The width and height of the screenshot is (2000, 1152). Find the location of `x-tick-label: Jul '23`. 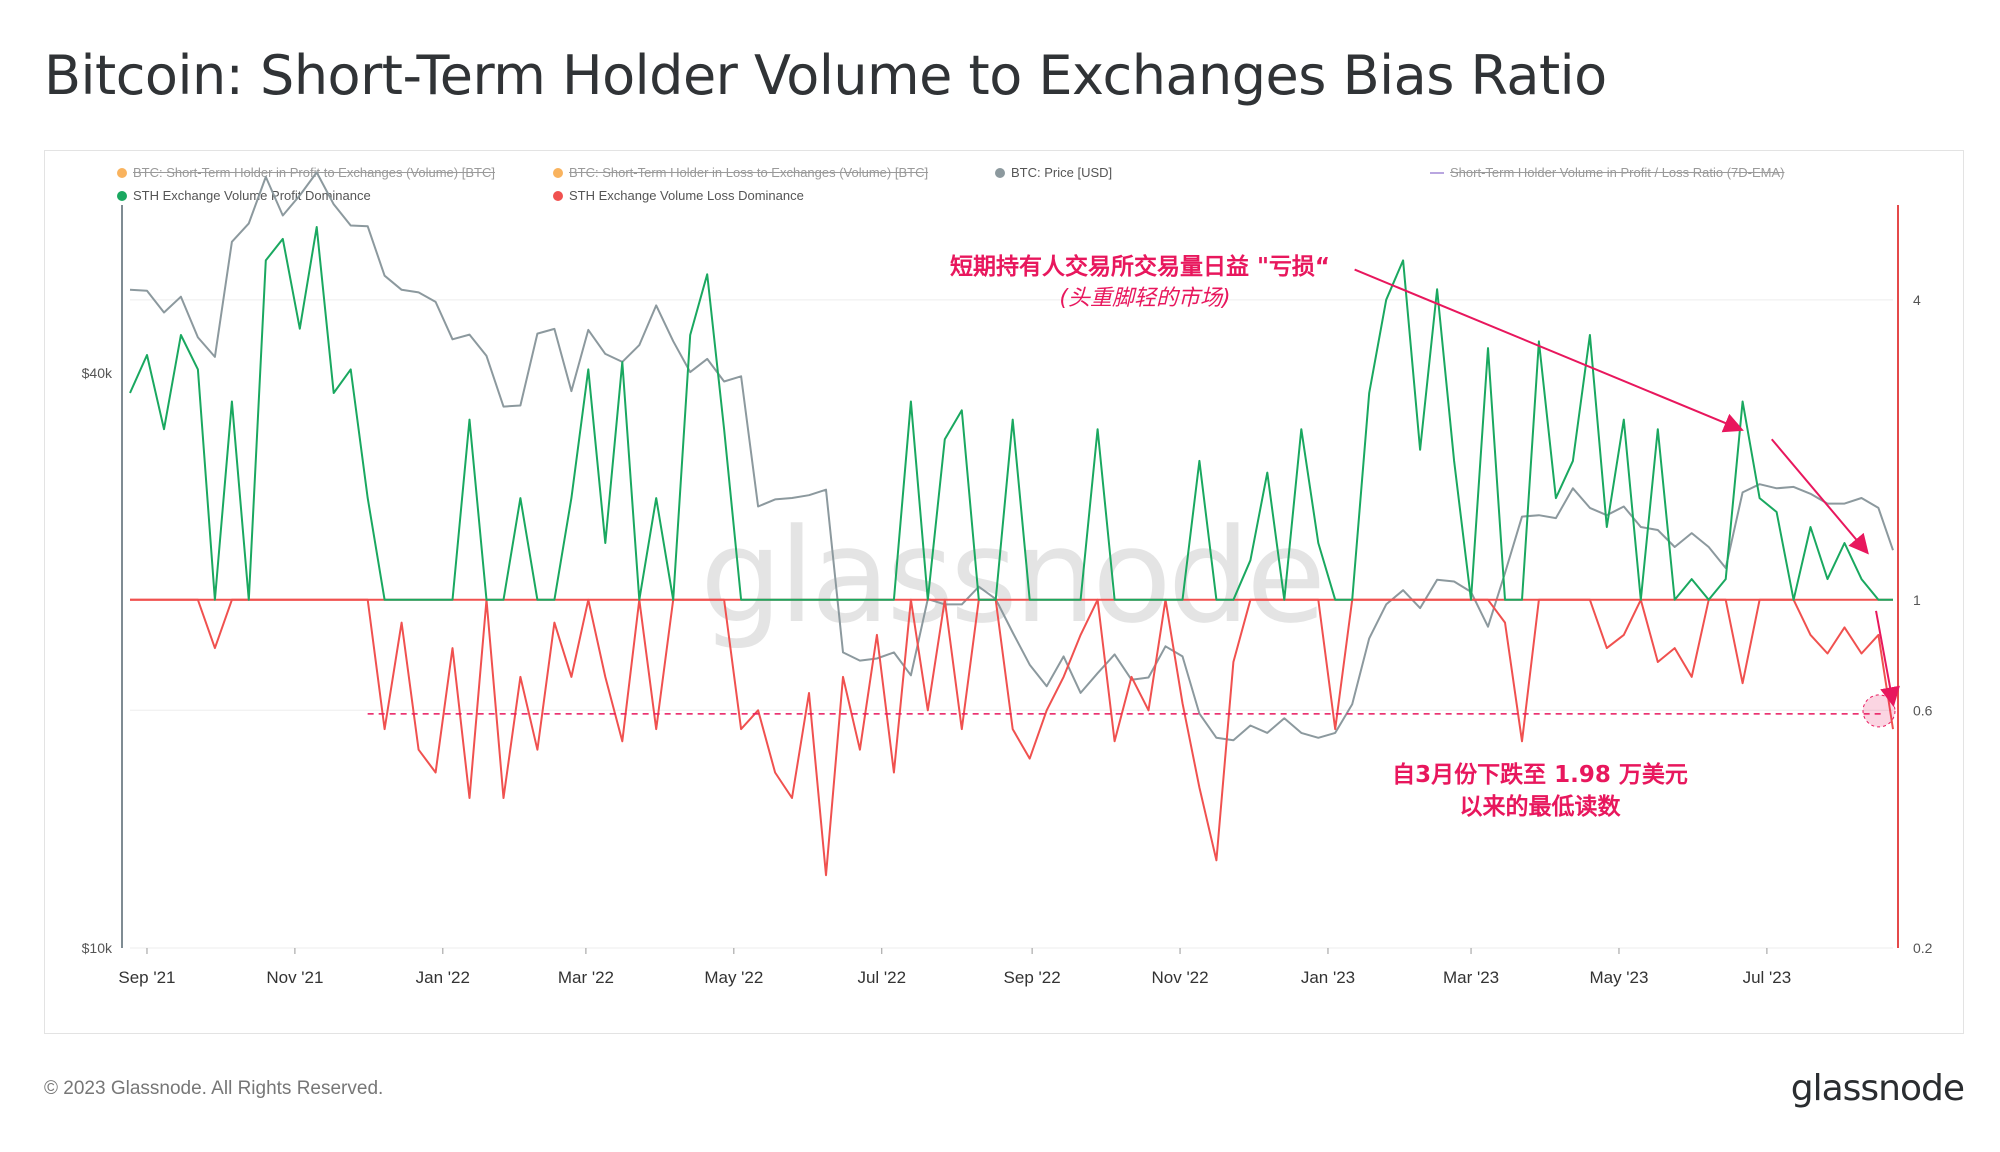

x-tick-label: Jul '23 is located at coordinates (1767, 977).